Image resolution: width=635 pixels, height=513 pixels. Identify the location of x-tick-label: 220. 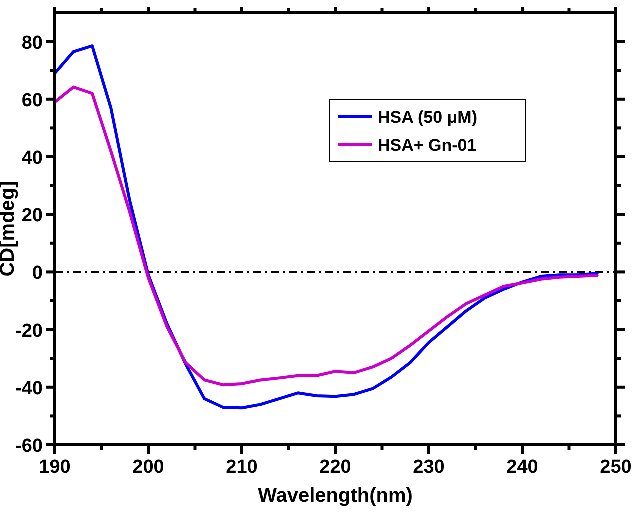
(336, 467).